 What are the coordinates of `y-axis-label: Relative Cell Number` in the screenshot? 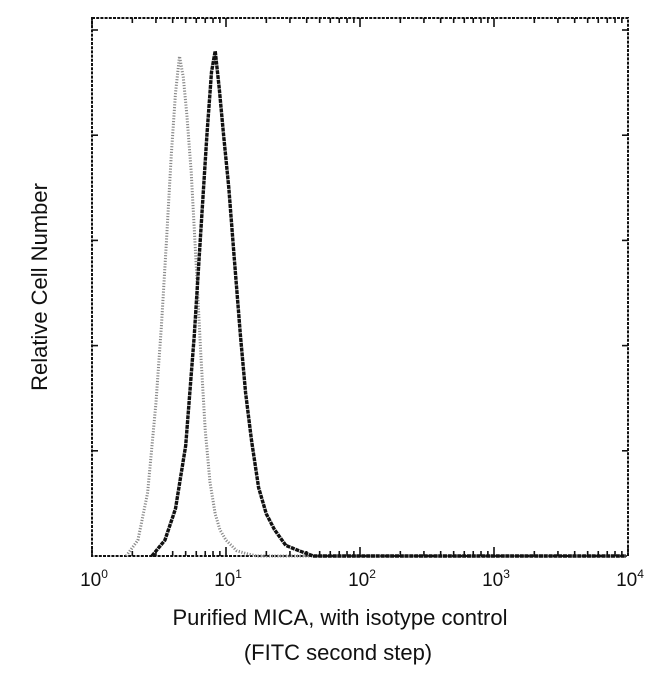 It's located at (39, 287).